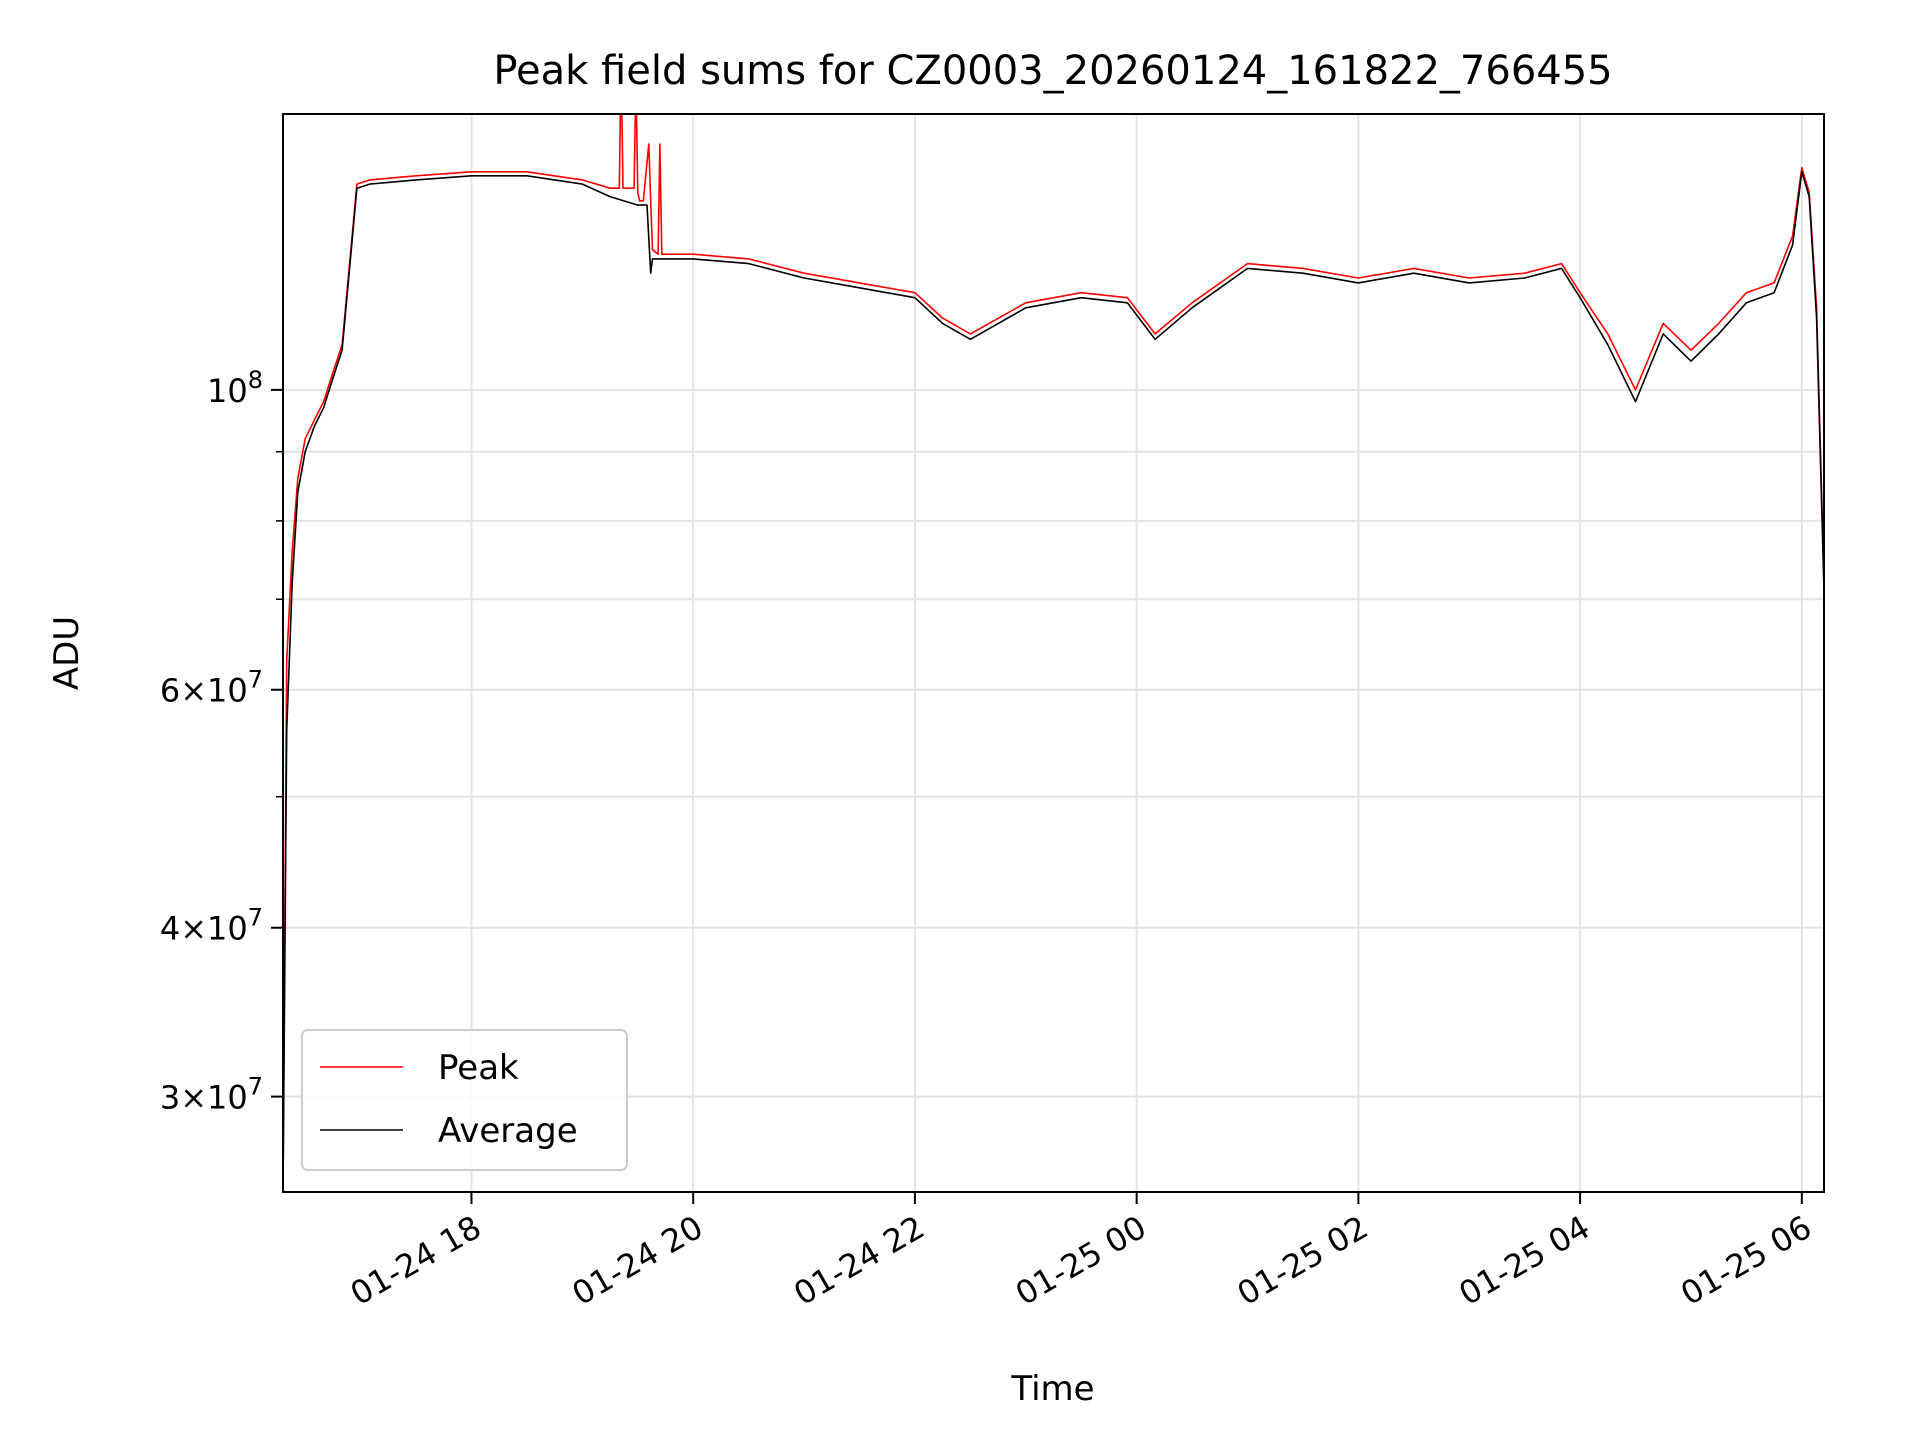  What do you see at coordinates (211, 688) in the screenshot?
I see `y-tick-label: 6×107` at bounding box center [211, 688].